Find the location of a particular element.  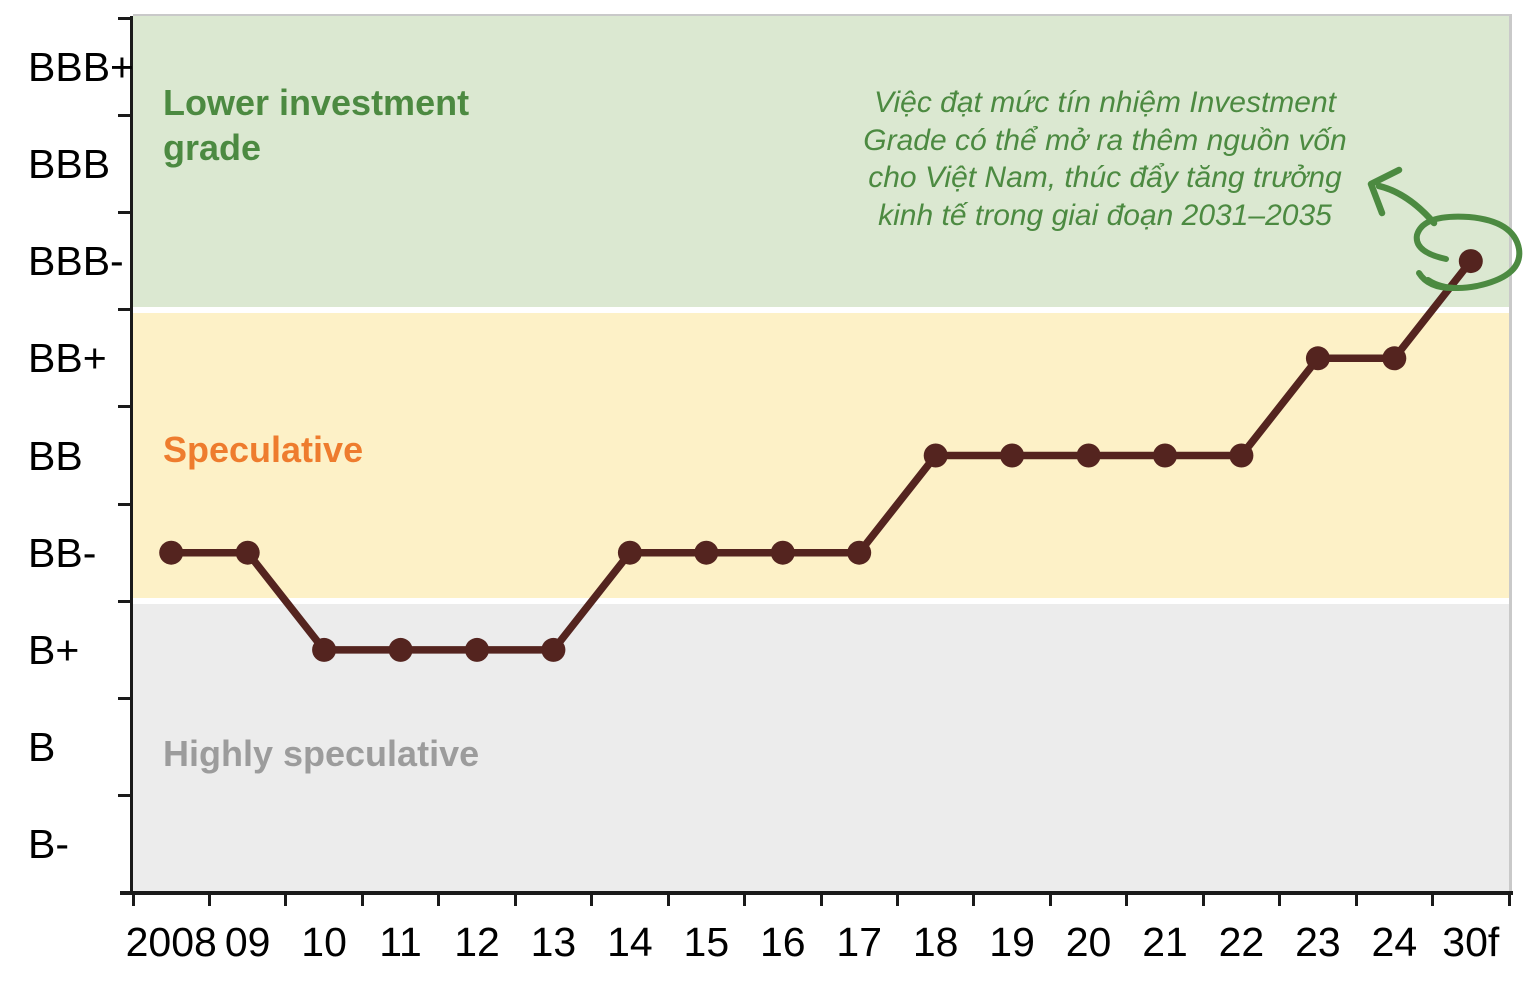

x-axis-label: 12 is located at coordinates (477, 942).